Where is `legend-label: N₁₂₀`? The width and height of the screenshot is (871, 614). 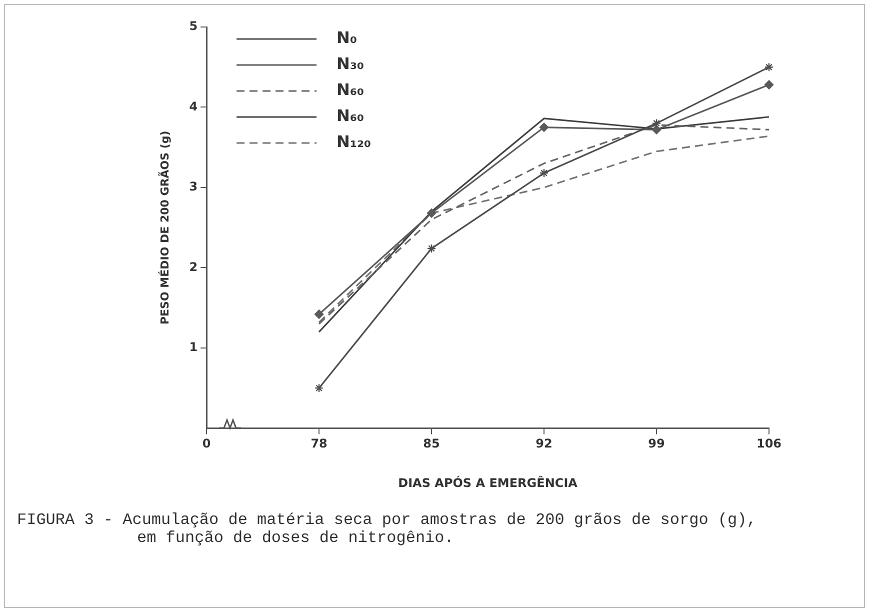 legend-label: N₁₂₀ is located at coordinates (353, 142).